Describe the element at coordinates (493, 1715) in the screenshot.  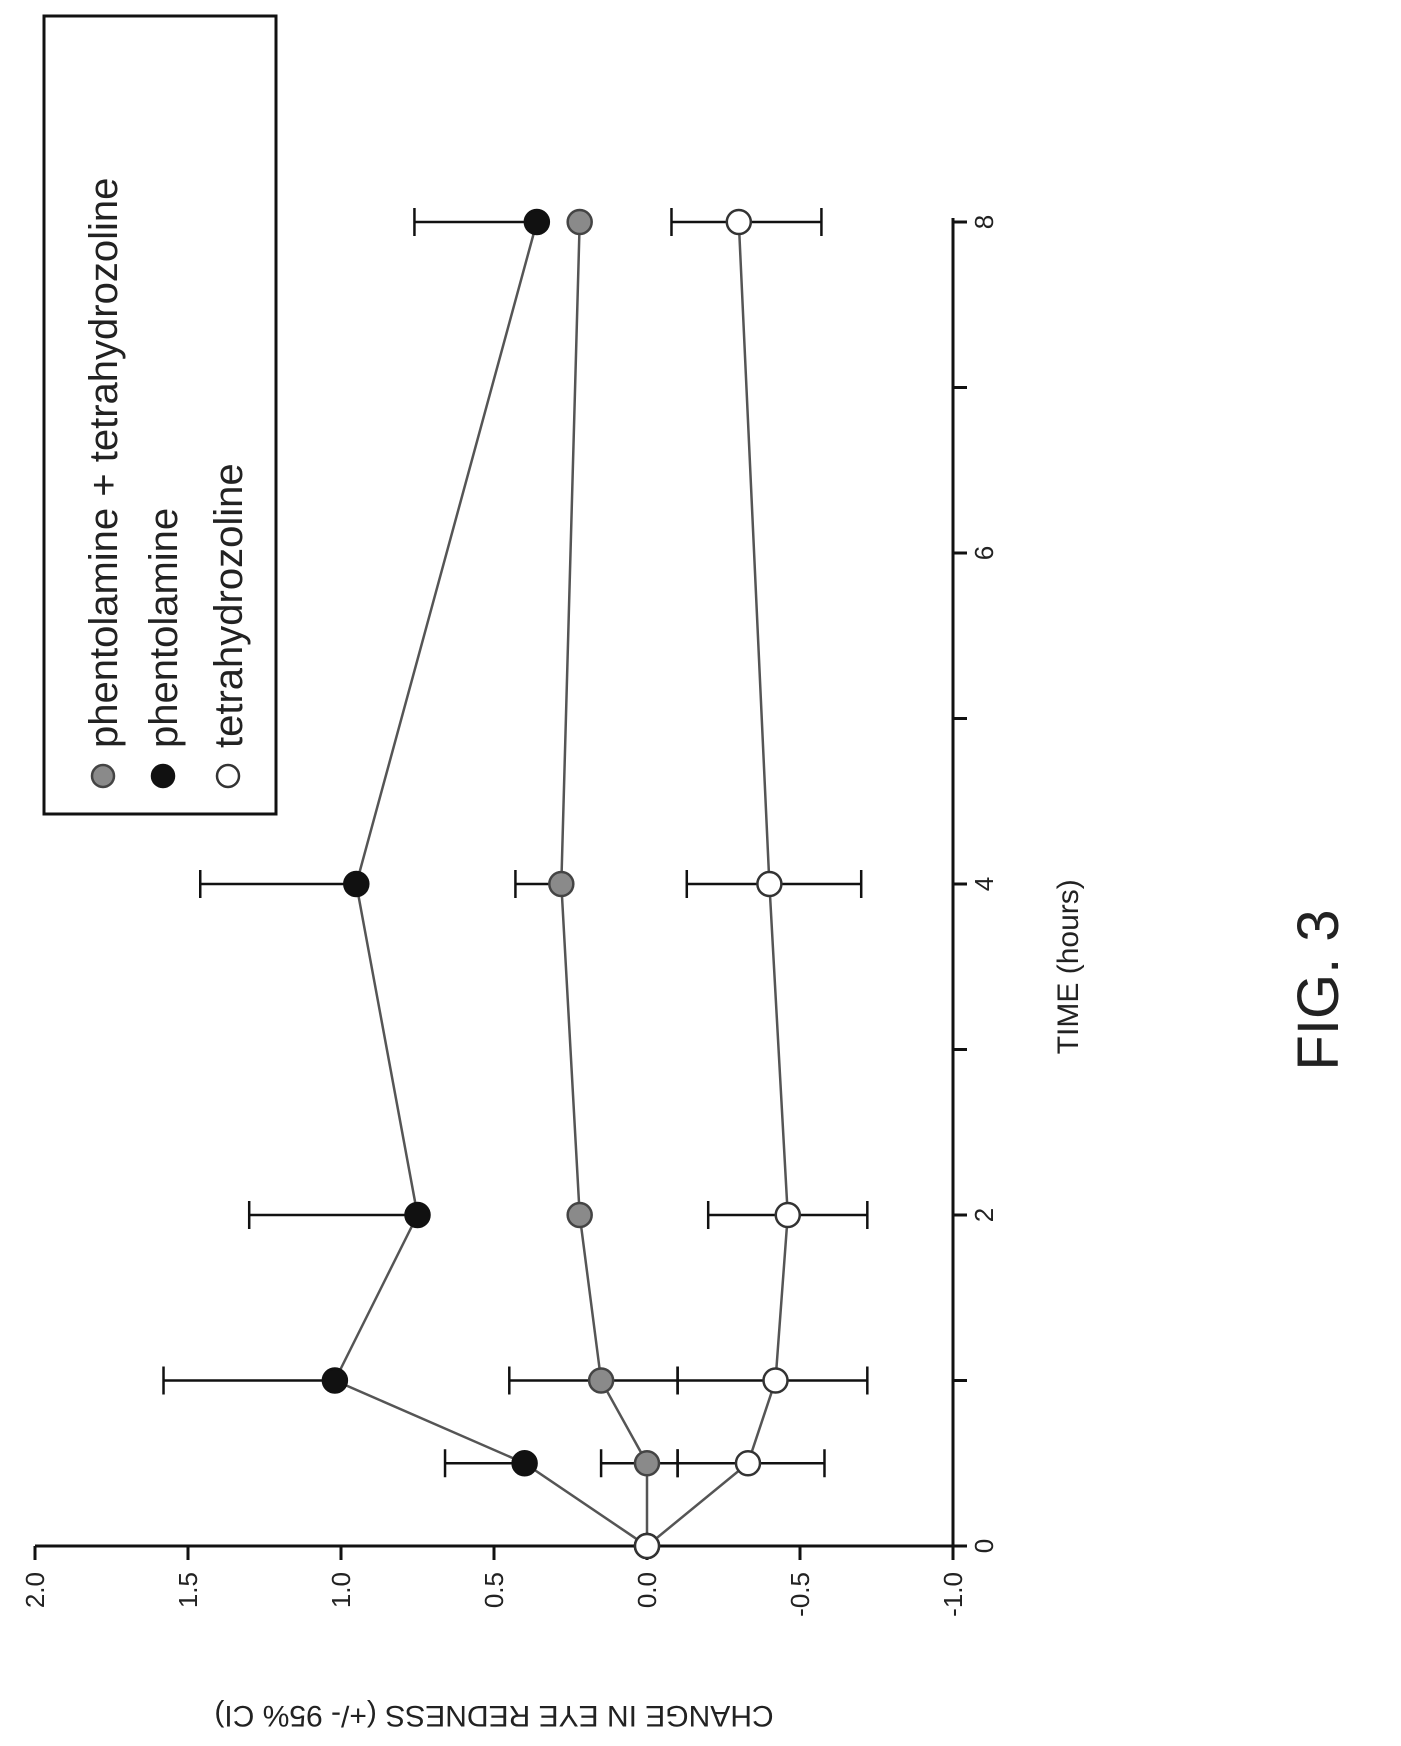
I see `y-axis-title: CHANGE IN EYE REDNESS (+/- 95% CI)` at that location.